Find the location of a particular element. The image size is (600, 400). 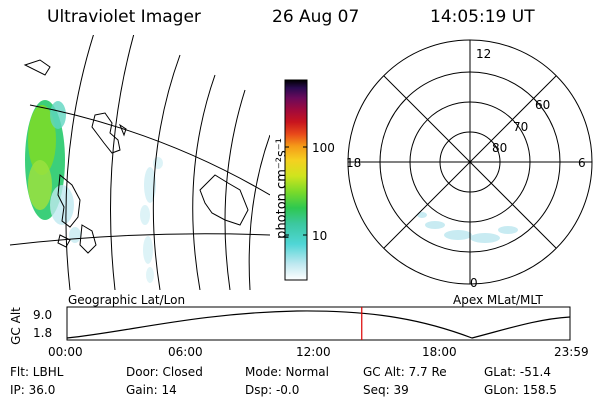

status-glon: GLon: 158.5 is located at coordinates (520, 390).